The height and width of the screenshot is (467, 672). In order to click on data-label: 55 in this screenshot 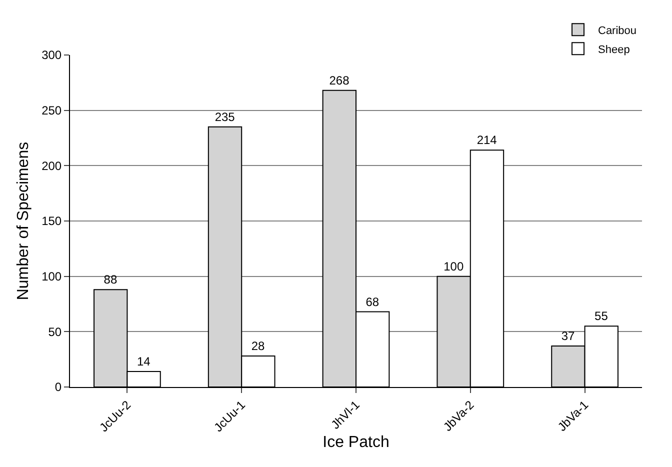, I will do `click(601, 316)`.